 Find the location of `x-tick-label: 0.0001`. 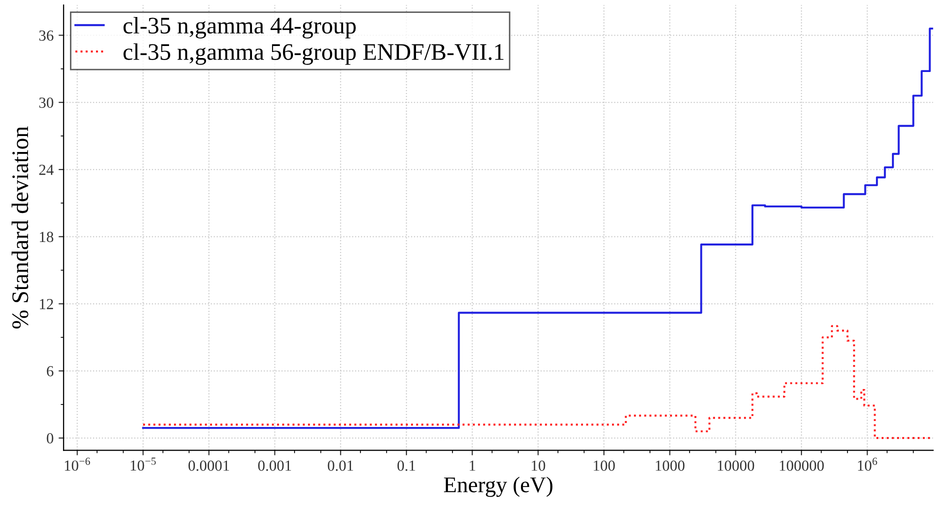

x-tick-label: 0.0001 is located at coordinates (209, 465).